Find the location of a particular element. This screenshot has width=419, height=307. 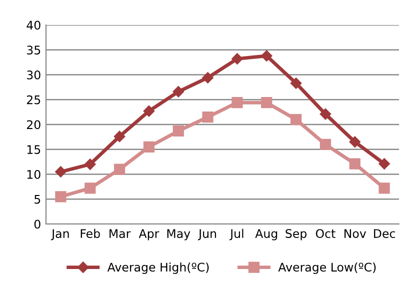

x-tick-label: Apr is located at coordinates (149, 234).